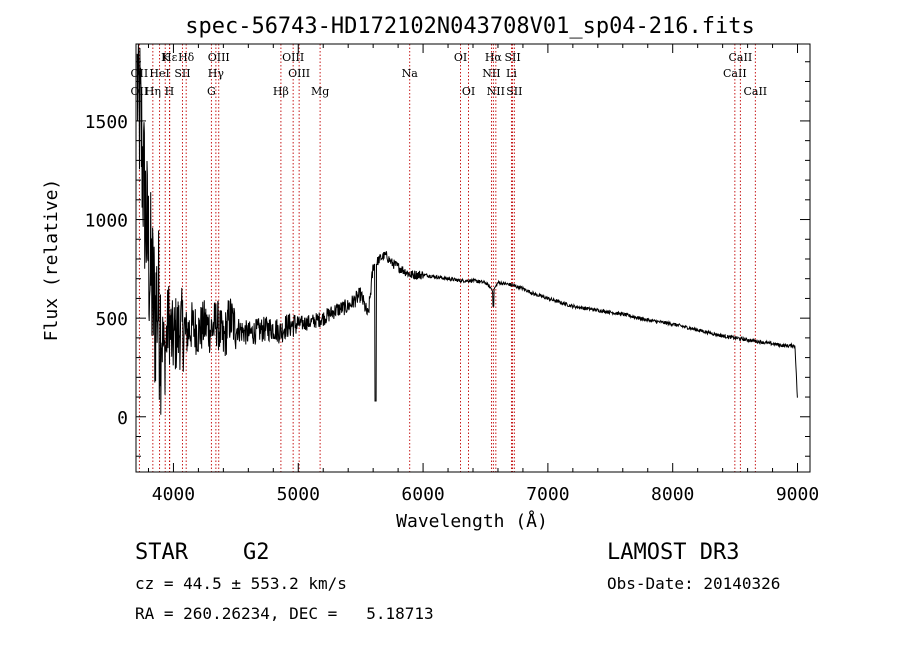 Image resolution: width=900 pixels, height=649 pixels. Describe the element at coordinates (281, 91) in the screenshot. I see `line-label: Hβ` at that location.